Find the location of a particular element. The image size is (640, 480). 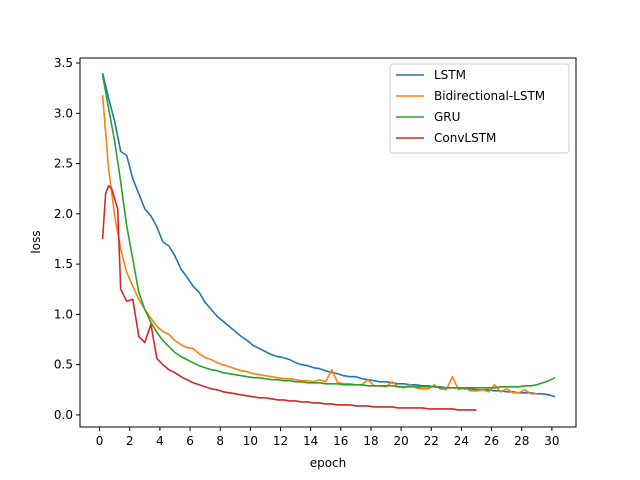

x-tick-label: 20 is located at coordinates (400, 441).